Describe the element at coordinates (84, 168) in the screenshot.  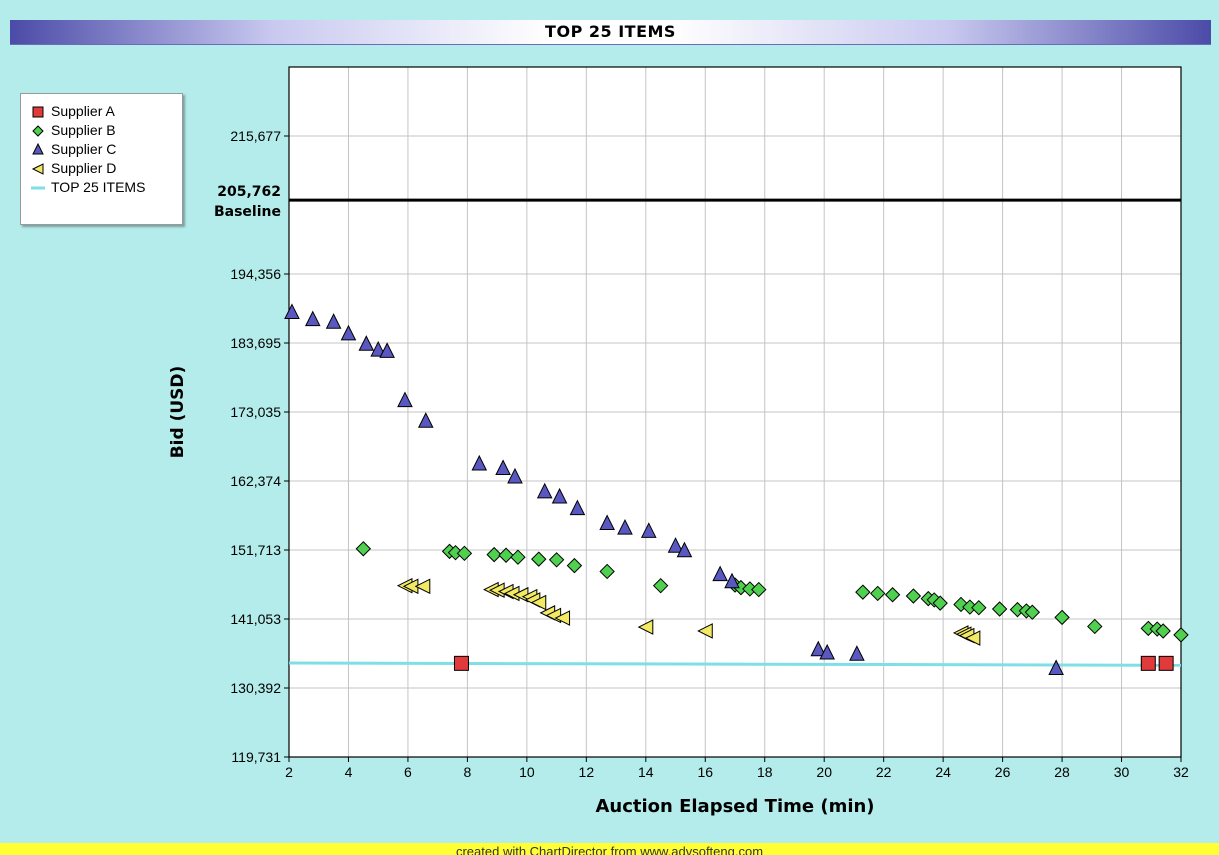
I see `legend-label-supplier-d: Supplier D` at that location.